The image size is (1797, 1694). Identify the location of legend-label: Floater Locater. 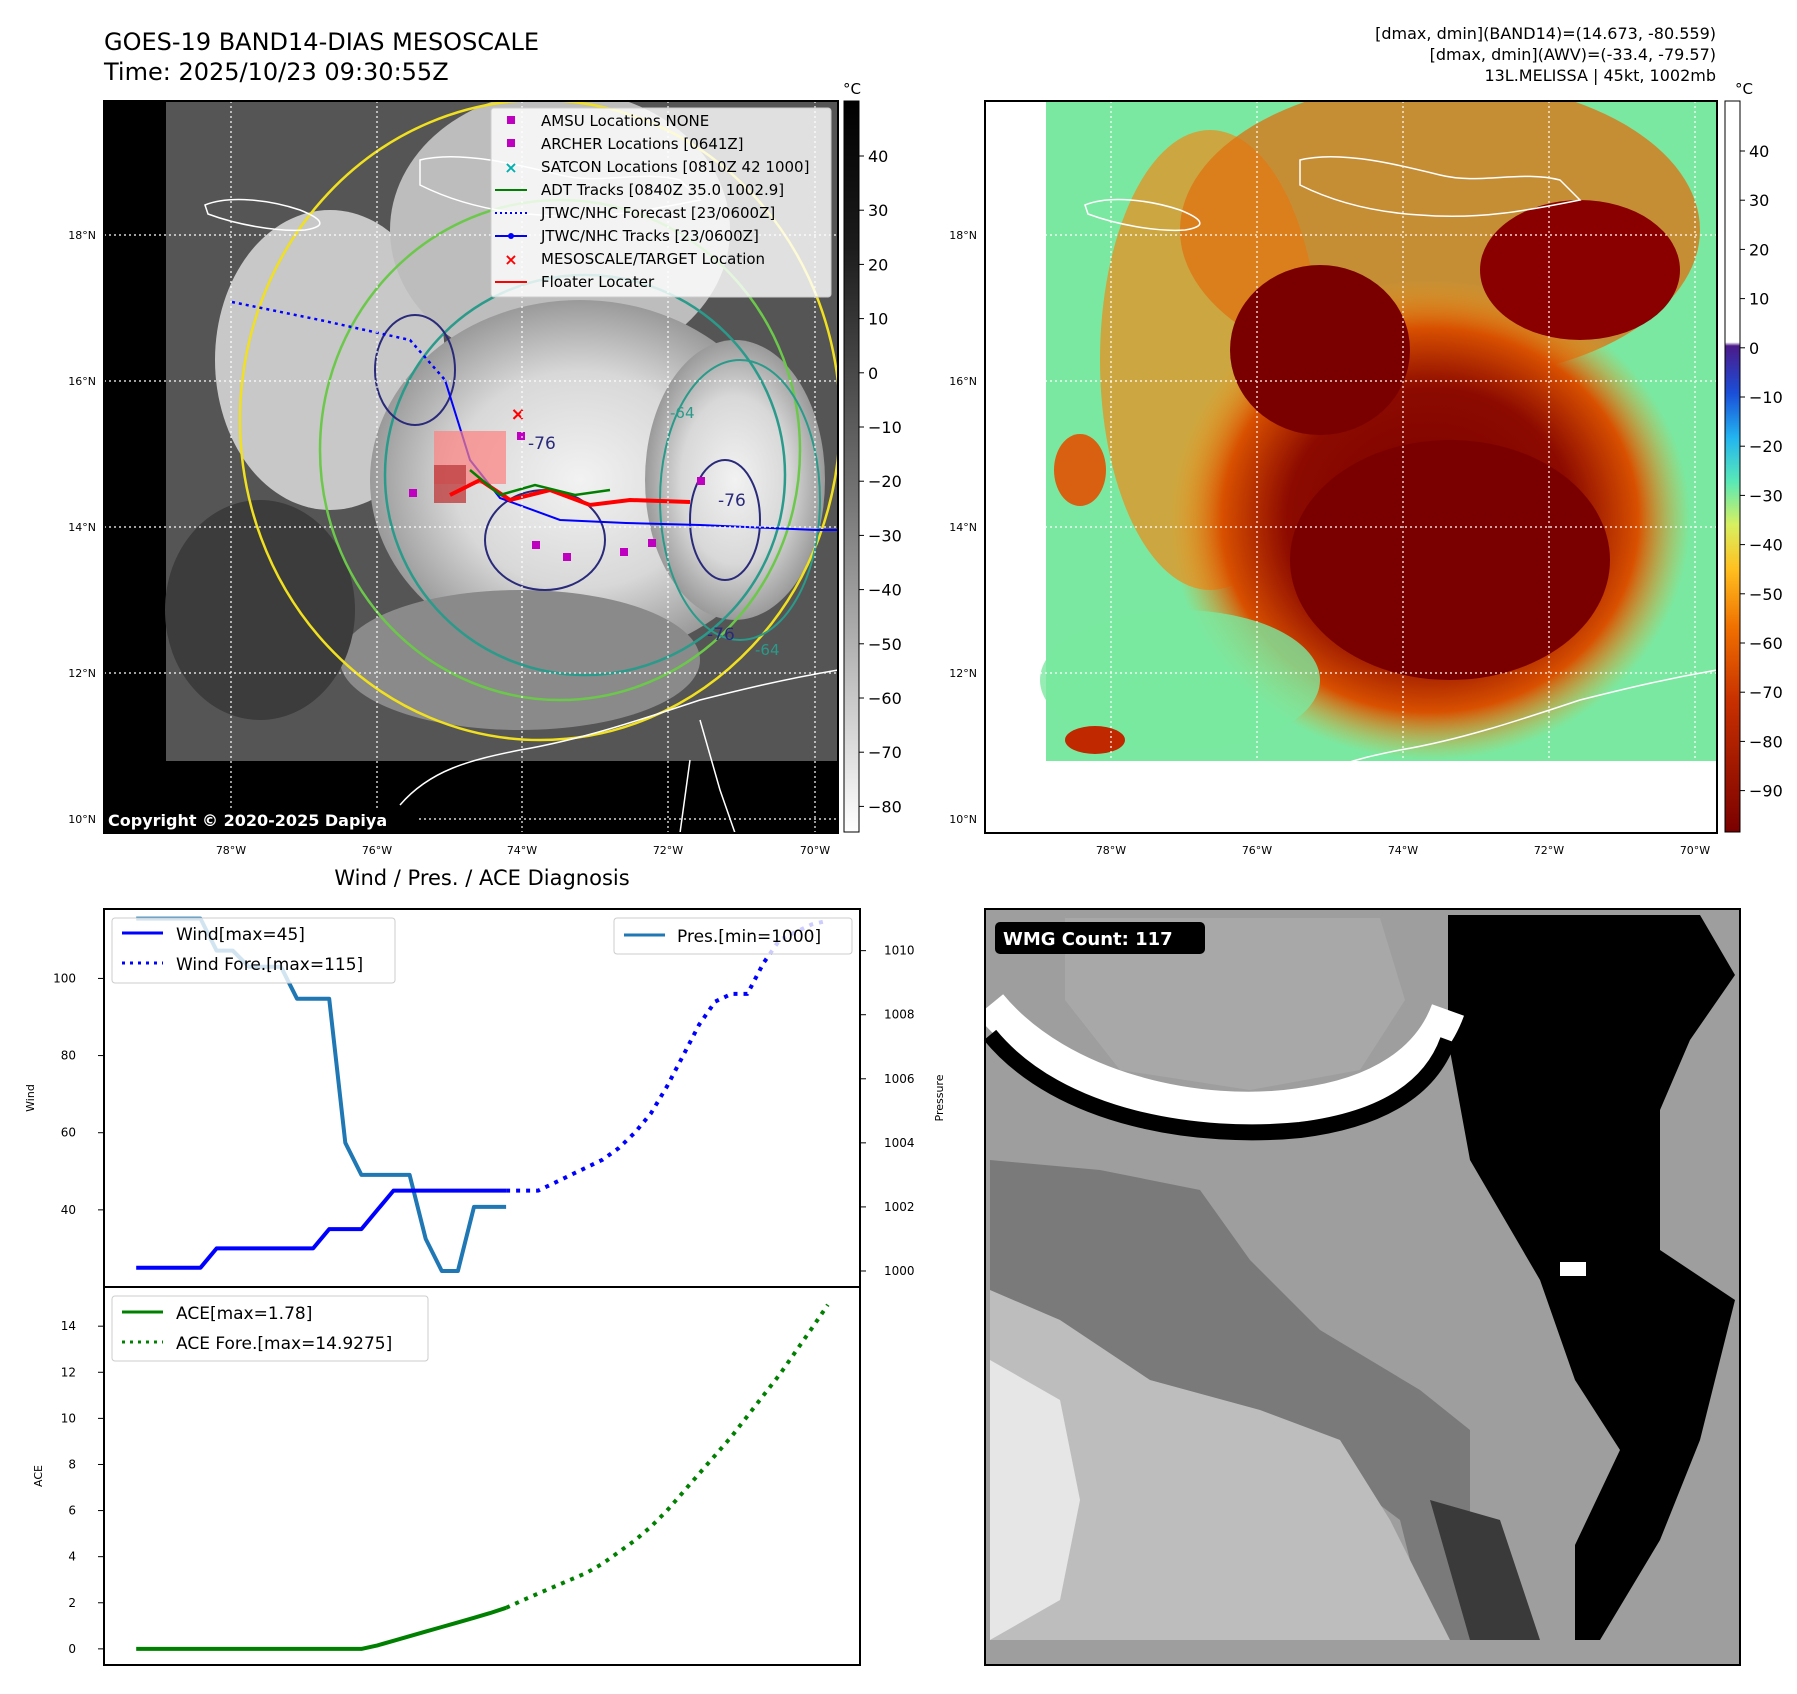
(598, 282).